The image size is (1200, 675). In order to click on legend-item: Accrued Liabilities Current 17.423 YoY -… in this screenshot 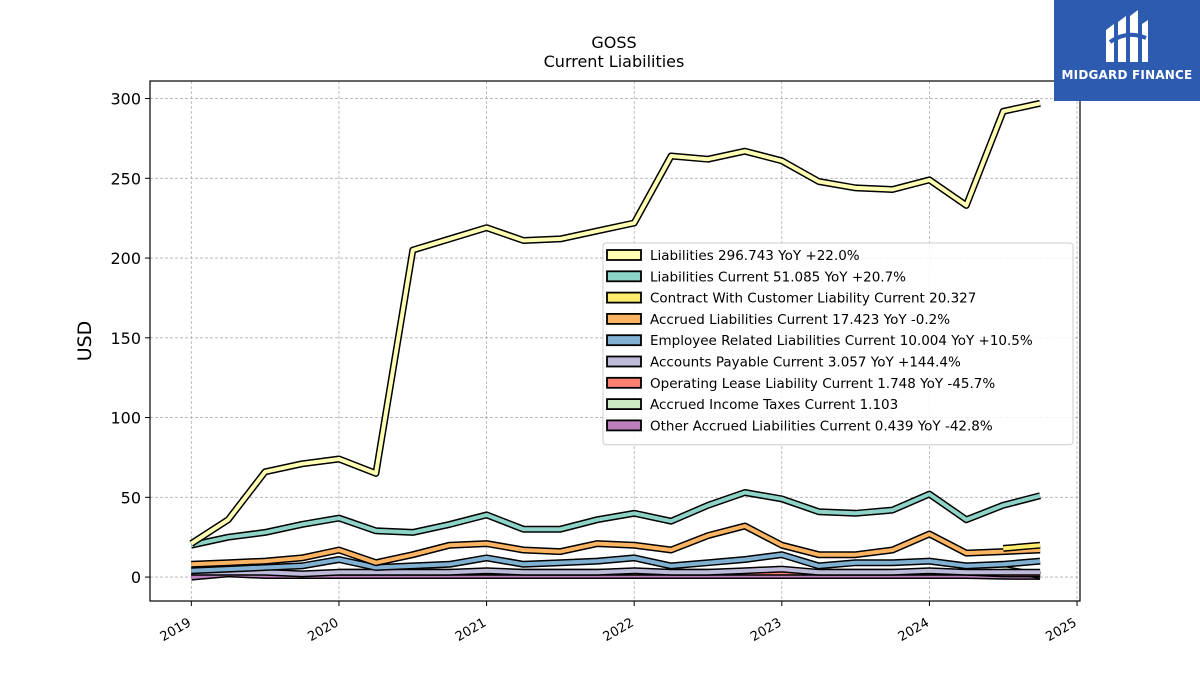, I will do `click(778, 320)`.